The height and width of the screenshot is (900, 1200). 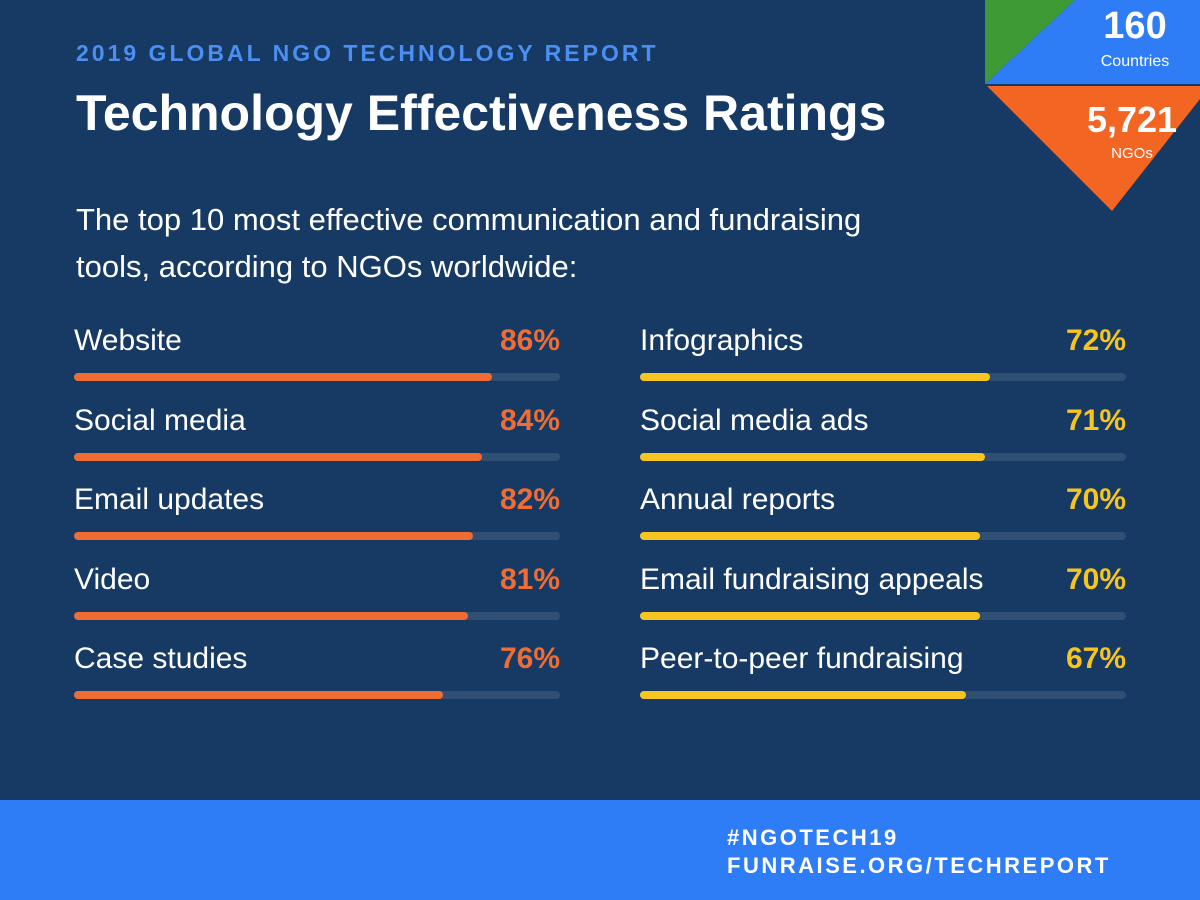 What do you see at coordinates (112, 579) in the screenshot?
I see `rating-label: Video` at bounding box center [112, 579].